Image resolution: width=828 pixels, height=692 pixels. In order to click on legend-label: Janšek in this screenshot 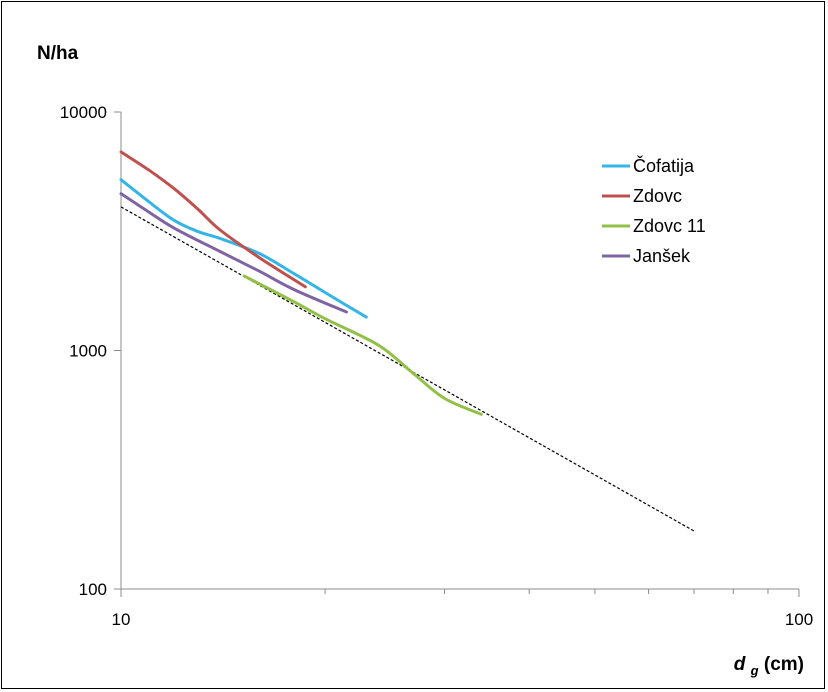, I will do `click(662, 256)`.